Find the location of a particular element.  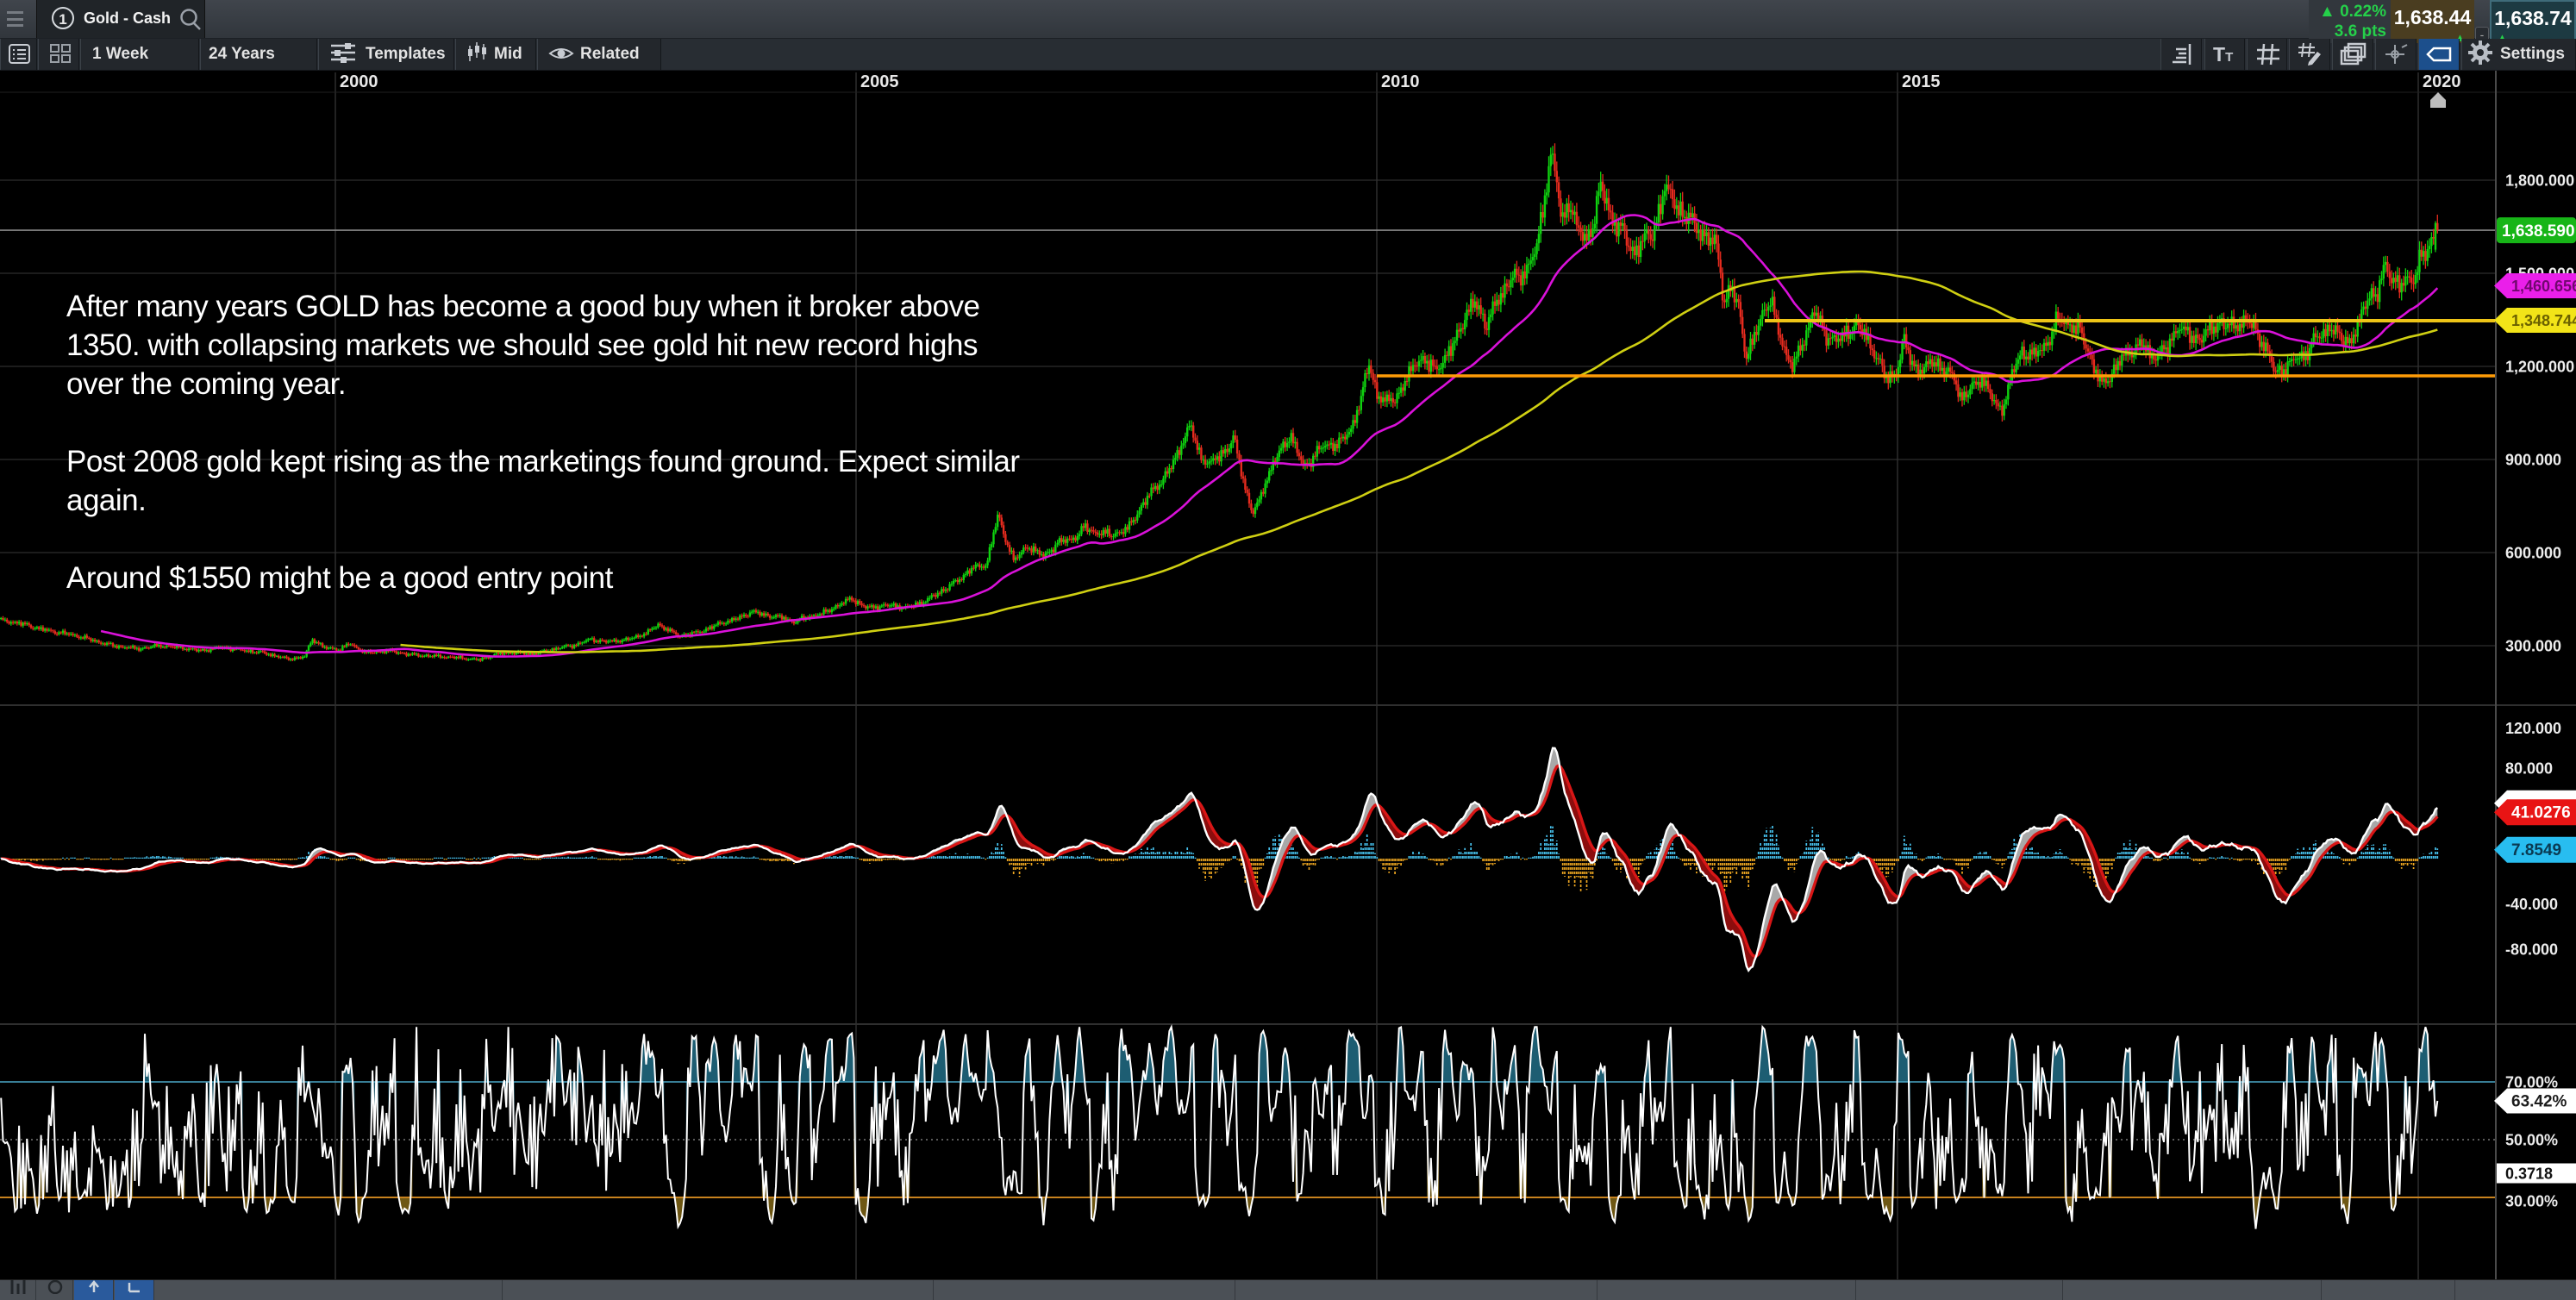

svg-text: 63.42% is located at coordinates (2539, 1102).